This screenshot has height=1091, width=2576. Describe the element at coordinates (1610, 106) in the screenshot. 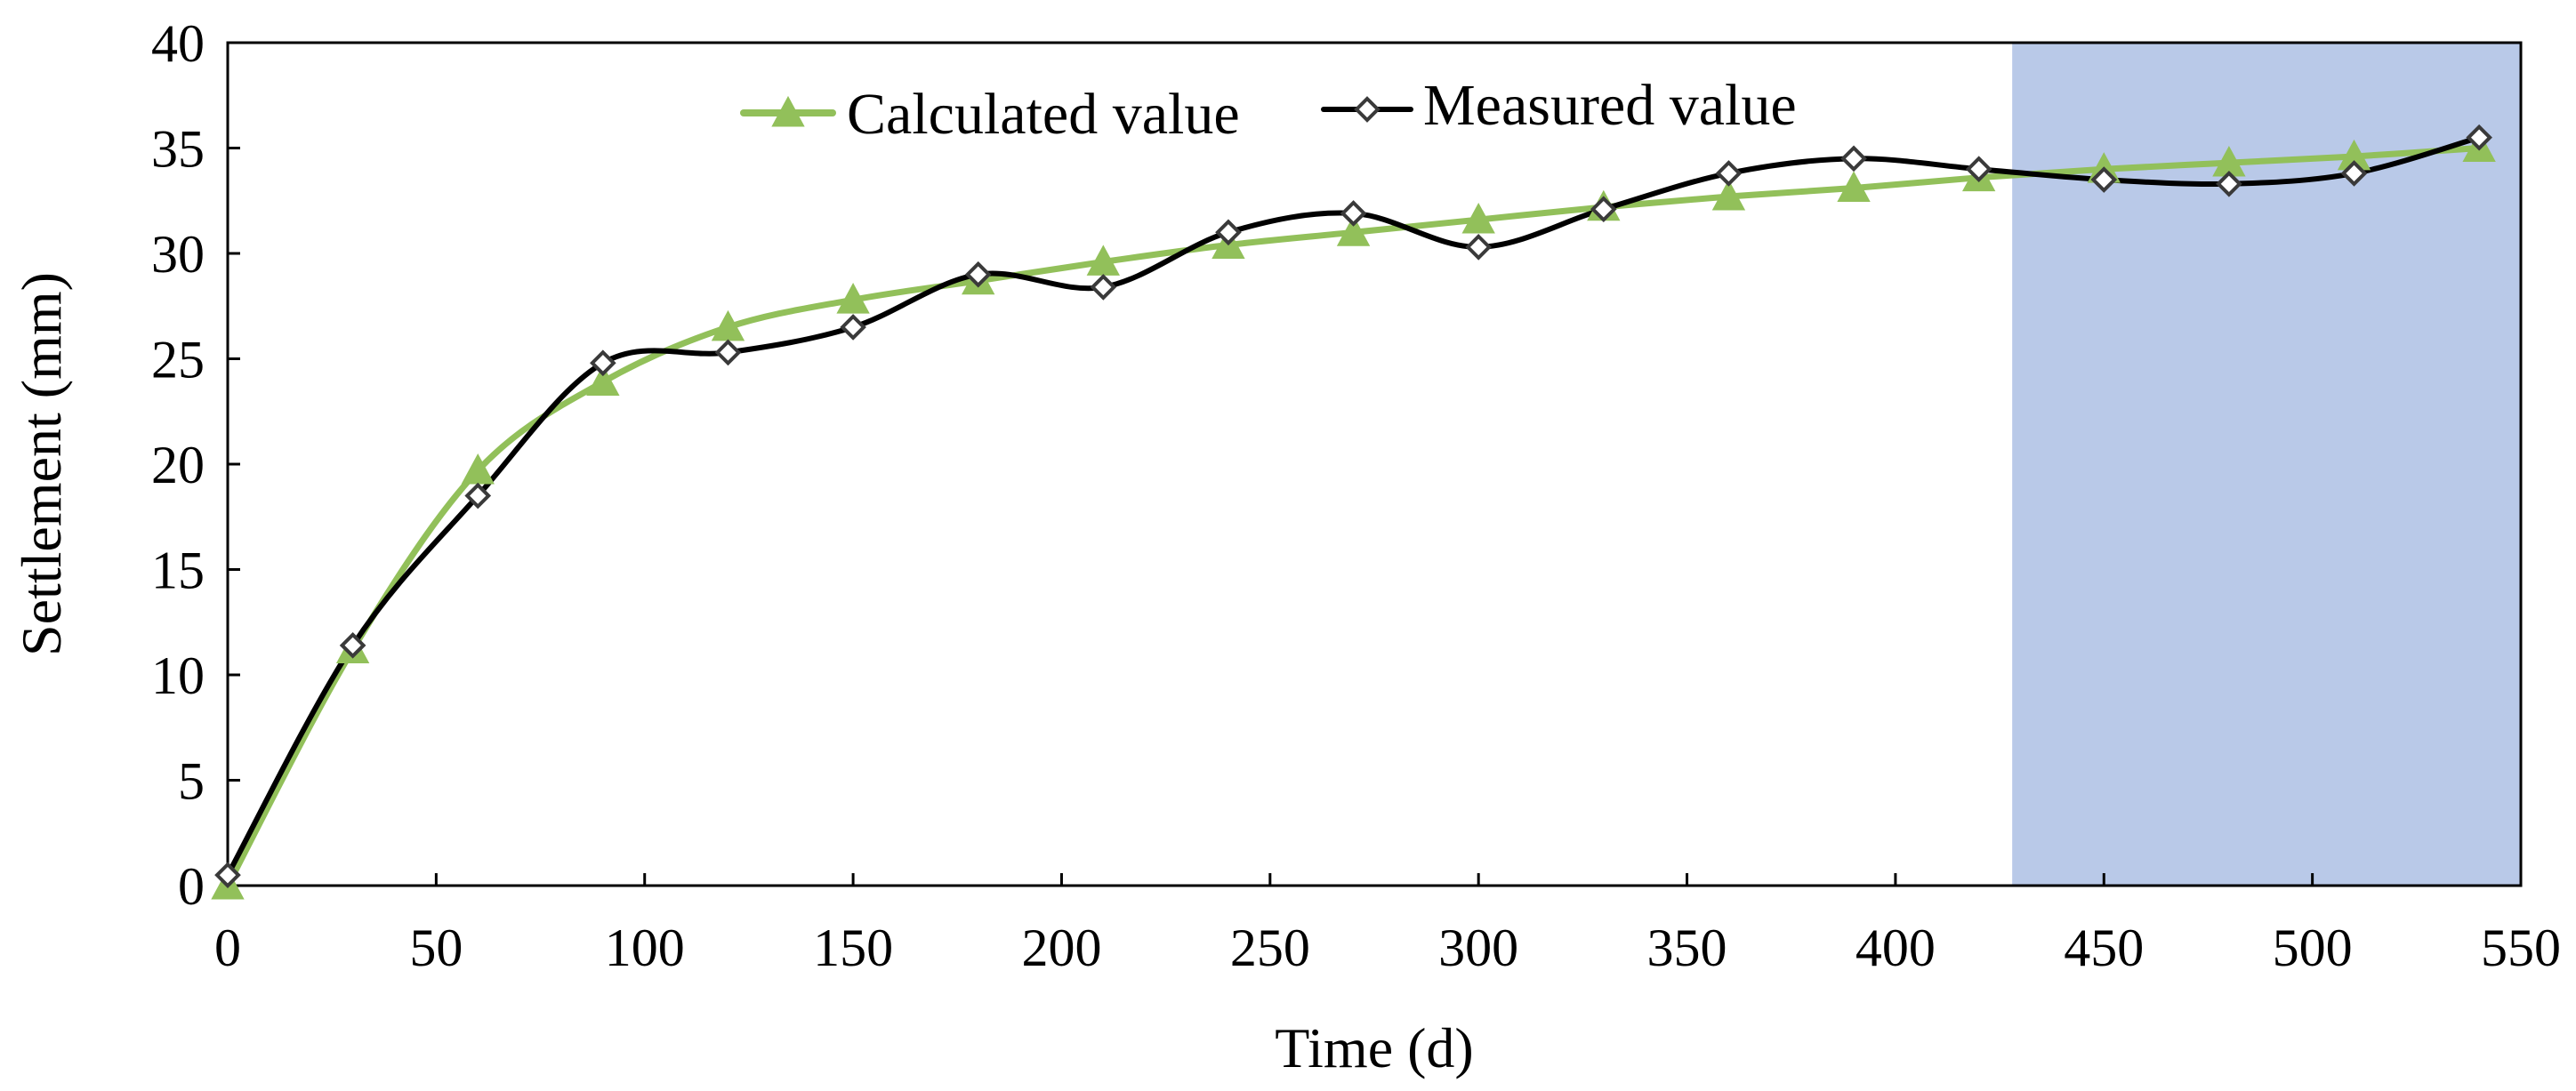

I see `legend-label-measured: Measured value` at that location.